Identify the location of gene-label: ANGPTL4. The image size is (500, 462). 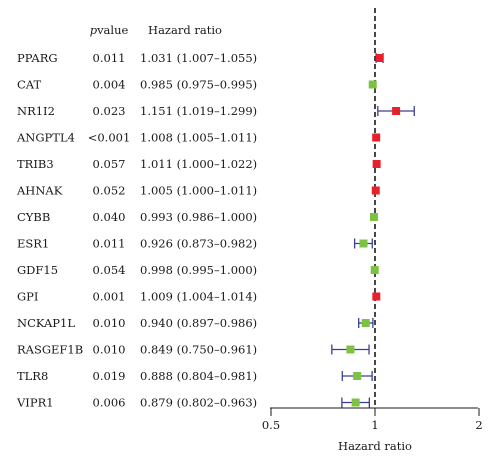
(45, 138).